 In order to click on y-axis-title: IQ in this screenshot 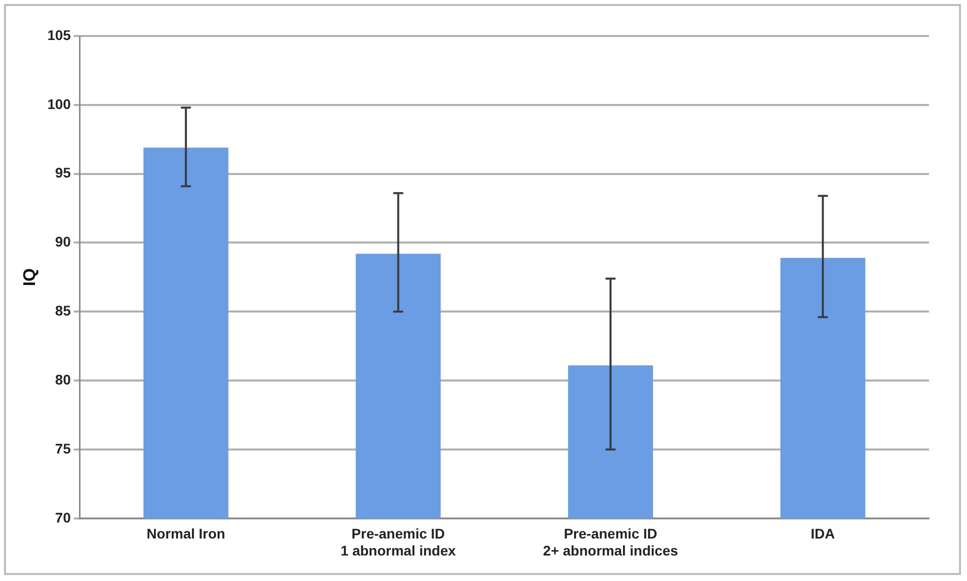, I will do `click(29, 277)`.